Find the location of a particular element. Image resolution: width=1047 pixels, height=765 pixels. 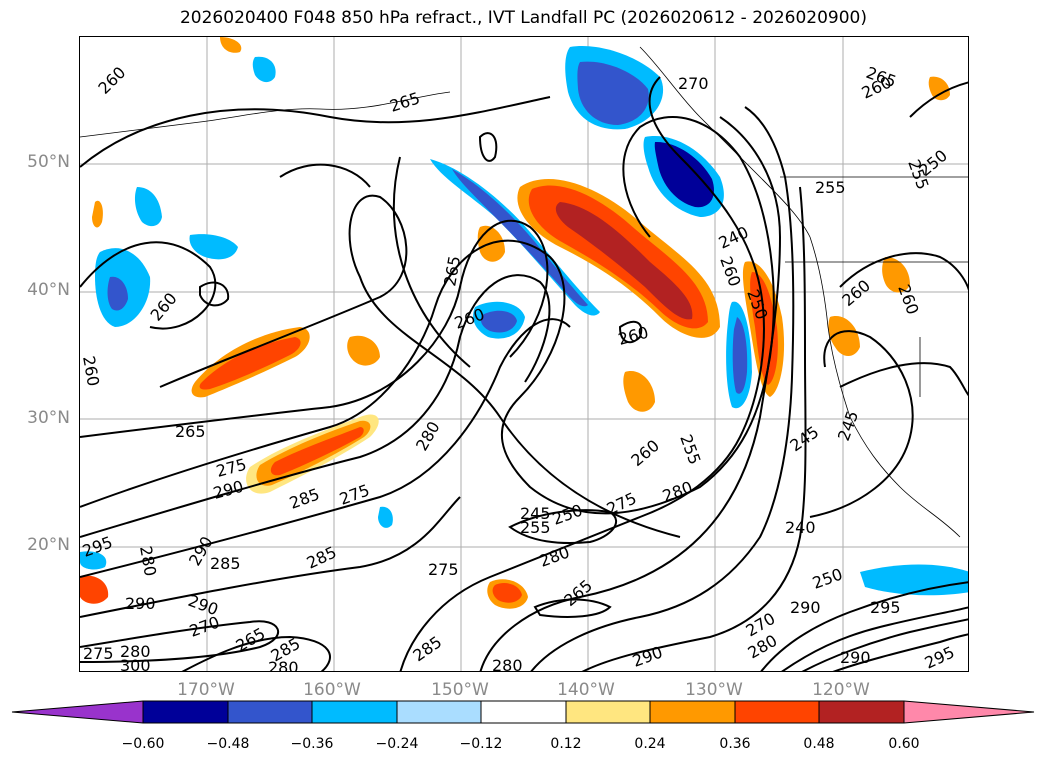

lon-label-130w: 130°W is located at coordinates (714, 690).